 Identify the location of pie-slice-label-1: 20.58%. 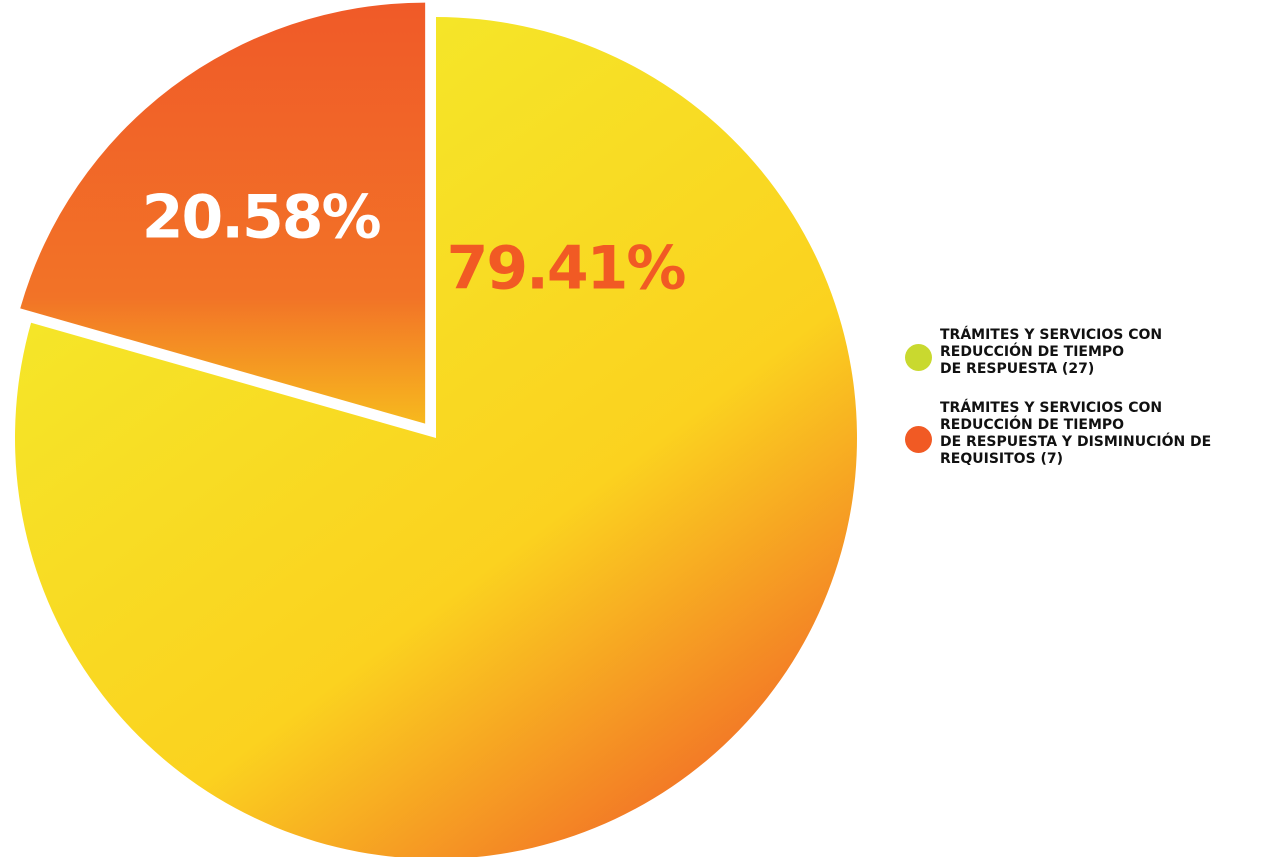
(261, 218).